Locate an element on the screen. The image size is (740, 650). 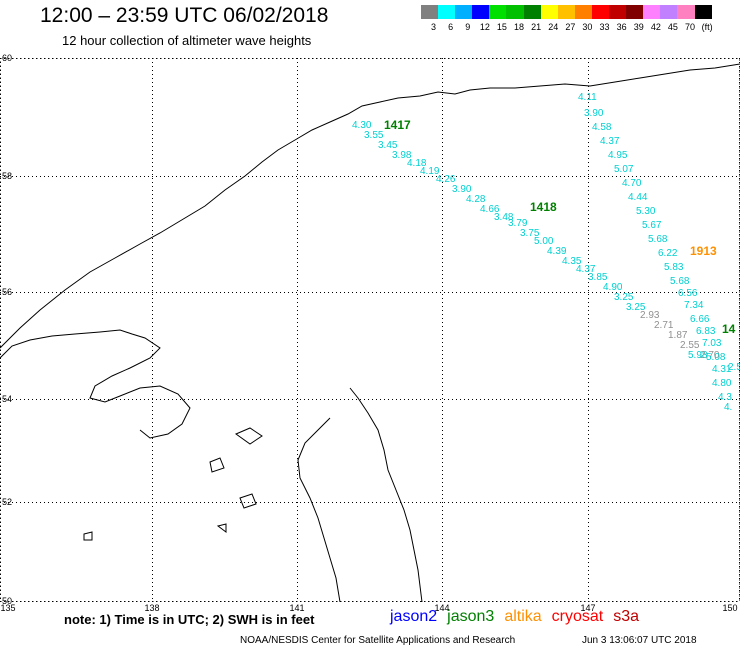
legend-label: 33 is located at coordinates (604, 27).